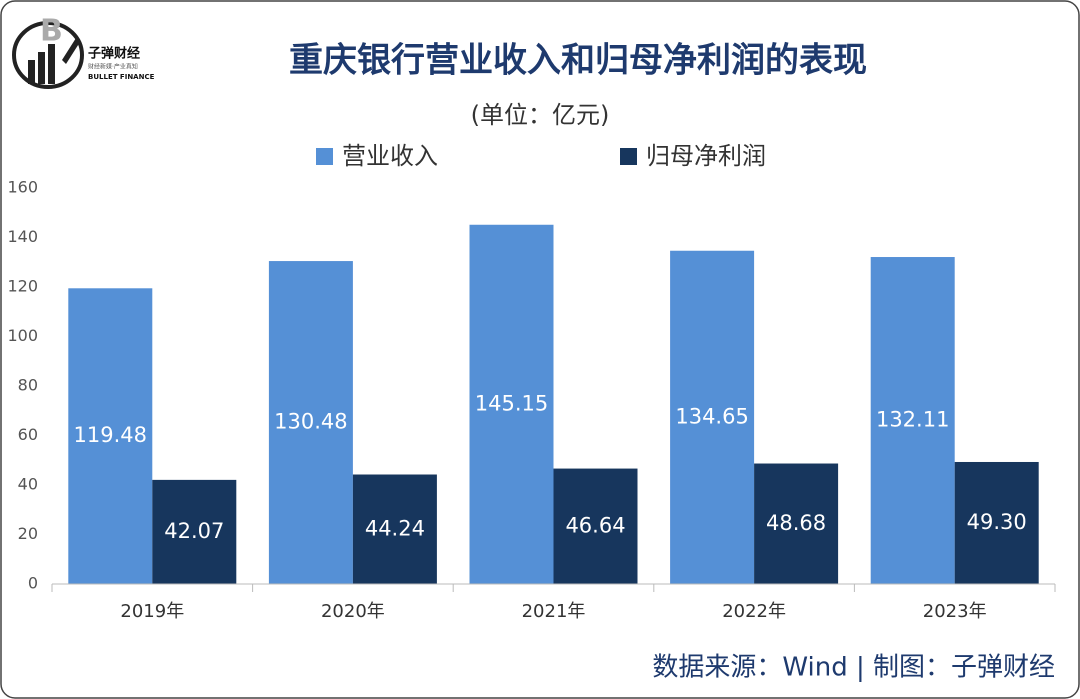 The height and width of the screenshot is (699, 1080). I want to click on data-label: 48.68, so click(796, 523).